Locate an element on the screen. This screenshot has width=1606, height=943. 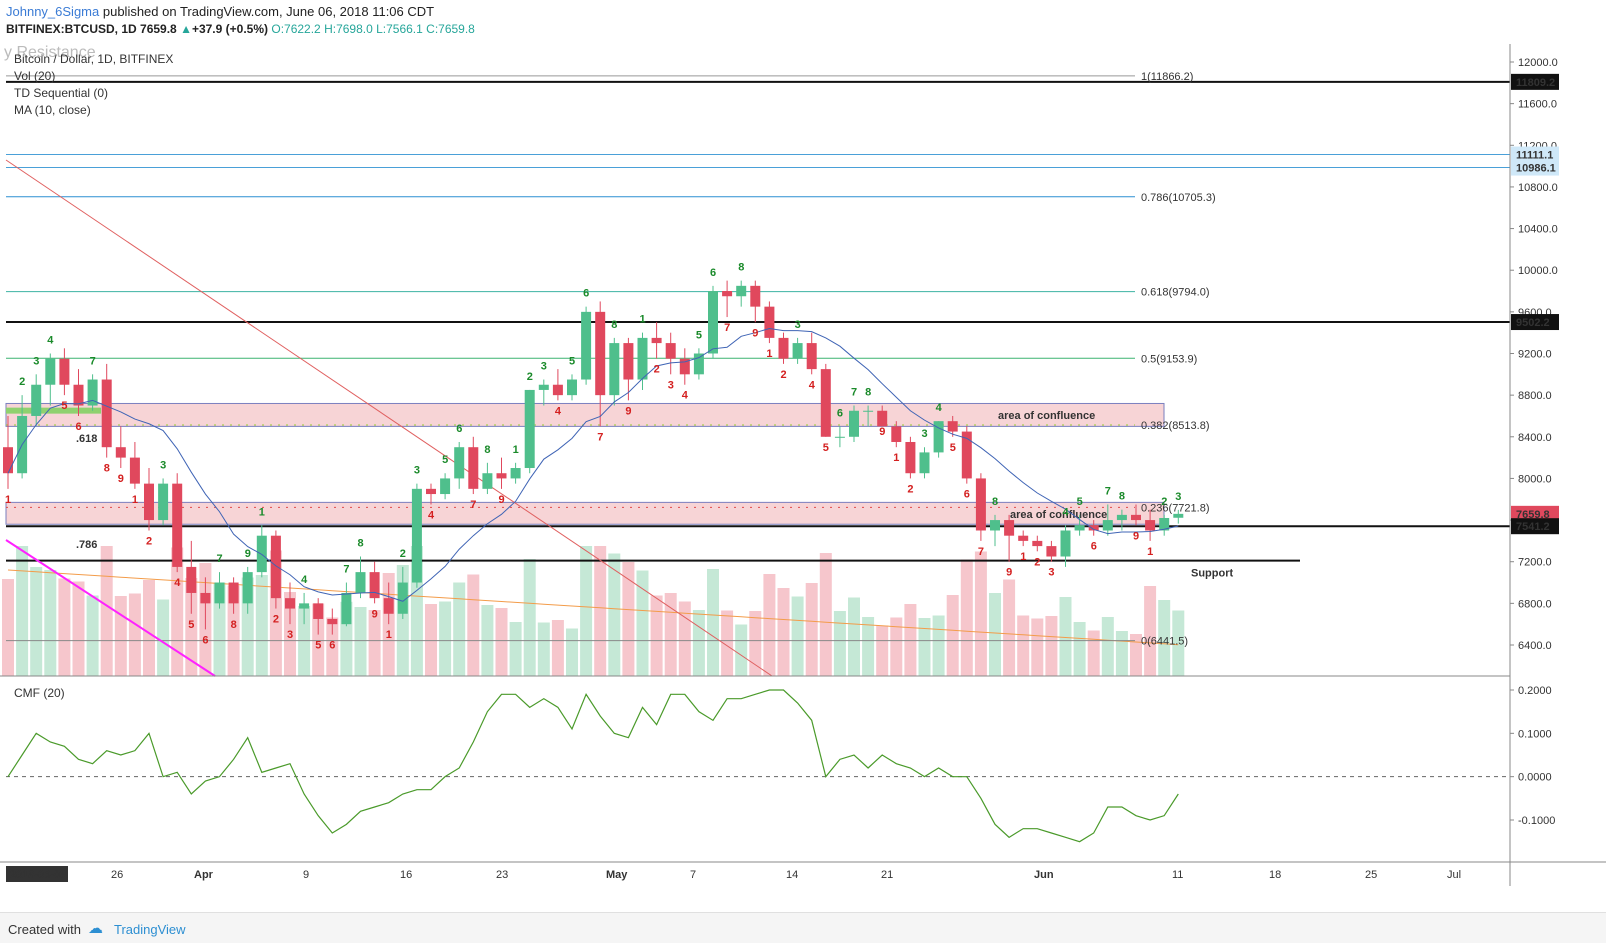
time-tick-label: May is located at coordinates (617, 875).